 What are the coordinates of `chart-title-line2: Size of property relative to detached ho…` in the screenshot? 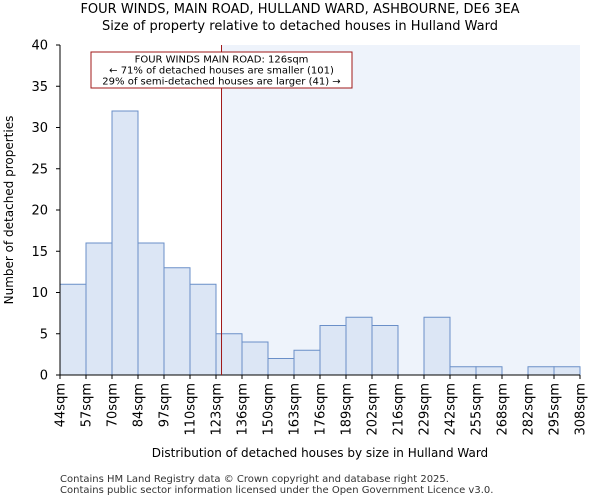 It's located at (300, 26).